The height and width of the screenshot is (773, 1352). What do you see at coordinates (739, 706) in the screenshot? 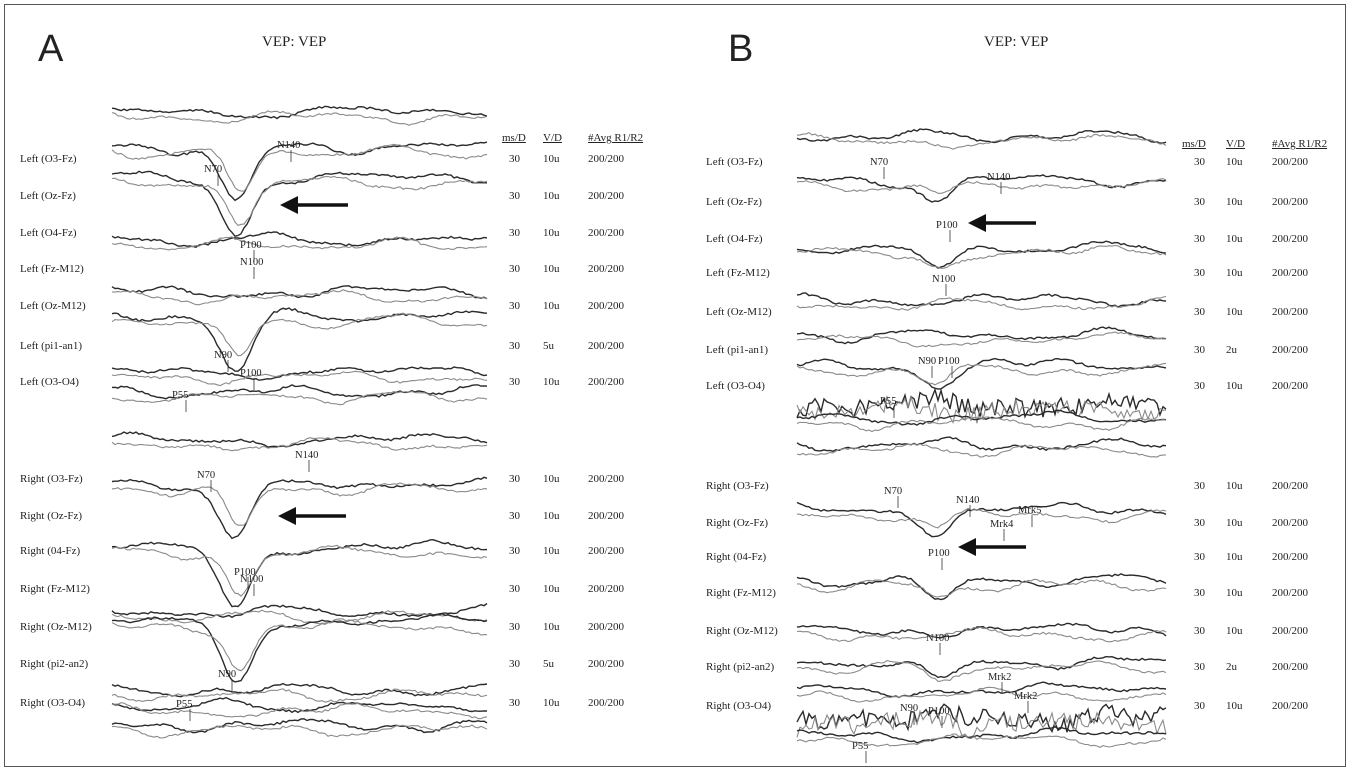
I see `channel-label: Right (O3-O4)` at bounding box center [739, 706].